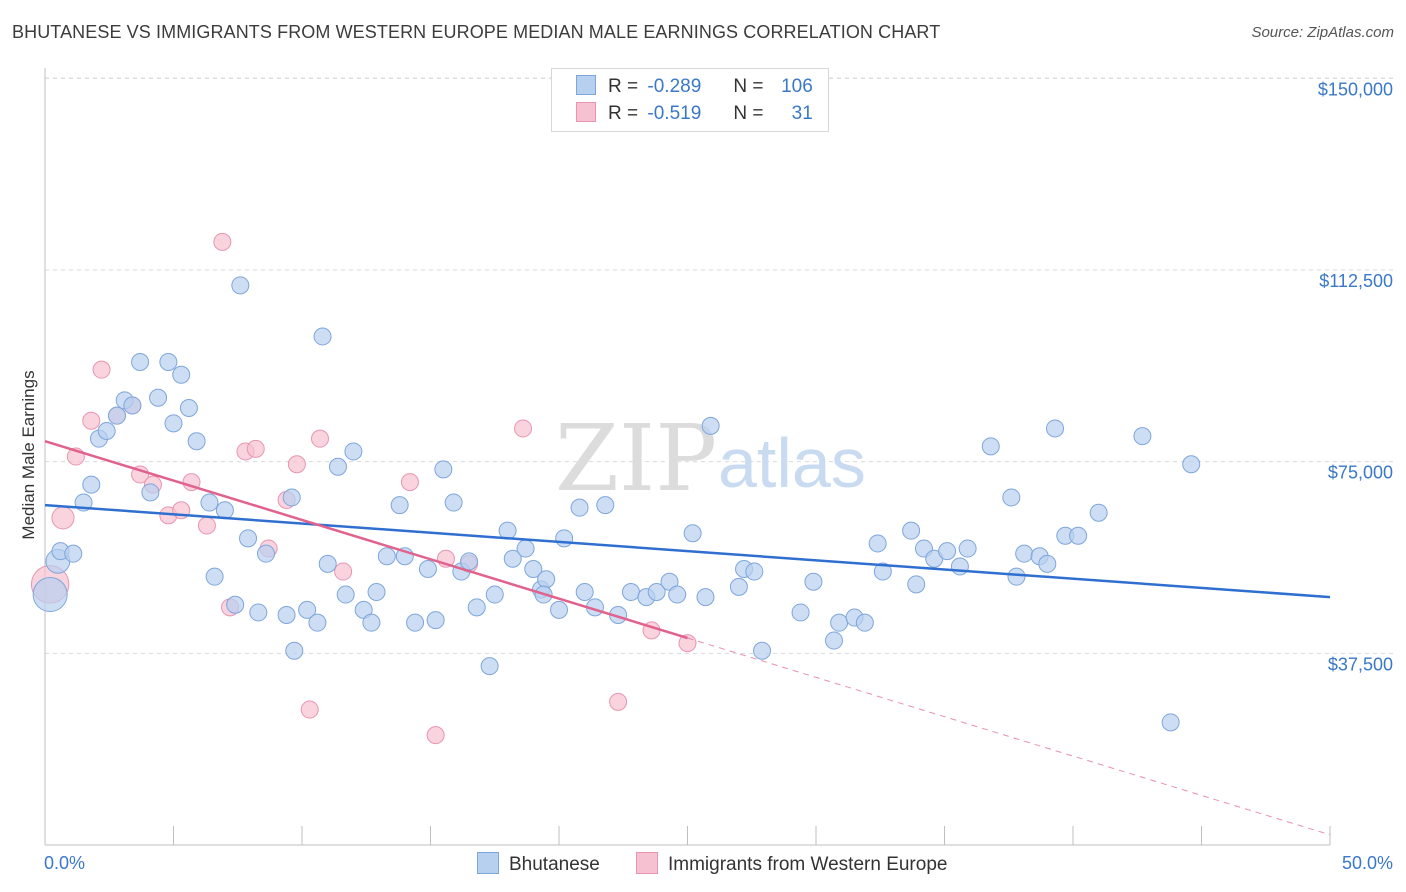  What do you see at coordinates (554, 864) in the screenshot?
I see `bottom-legend-label: Bhutanese` at bounding box center [554, 864].